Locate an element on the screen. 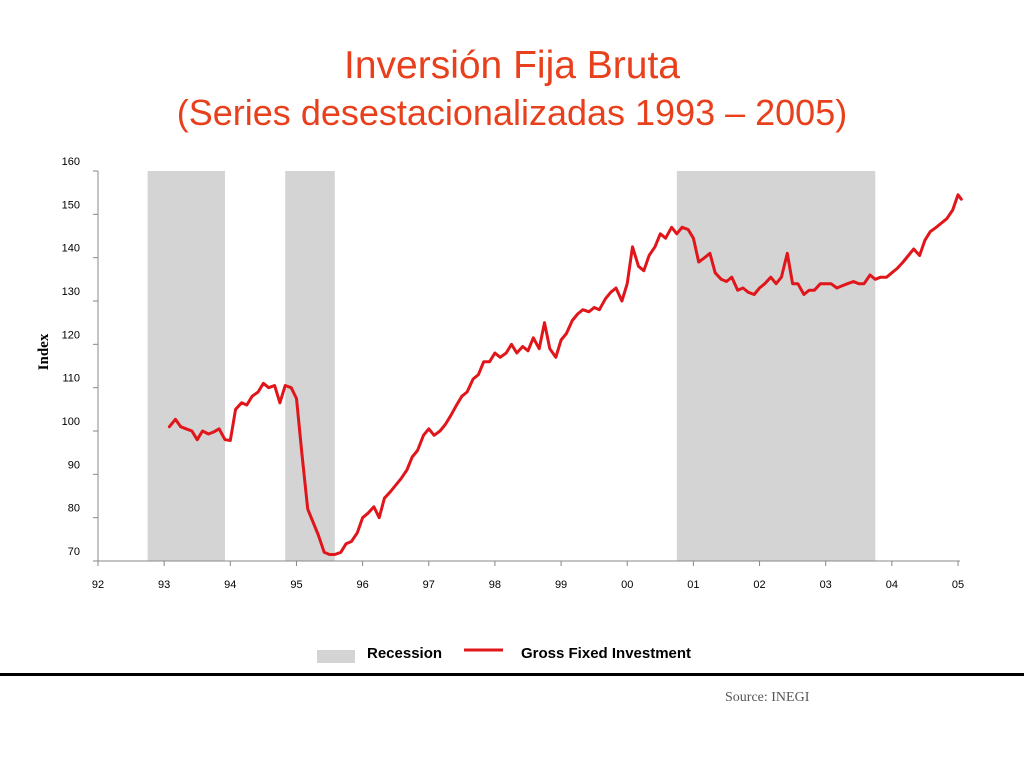  y-tick-label: 100 is located at coordinates (71, 422).